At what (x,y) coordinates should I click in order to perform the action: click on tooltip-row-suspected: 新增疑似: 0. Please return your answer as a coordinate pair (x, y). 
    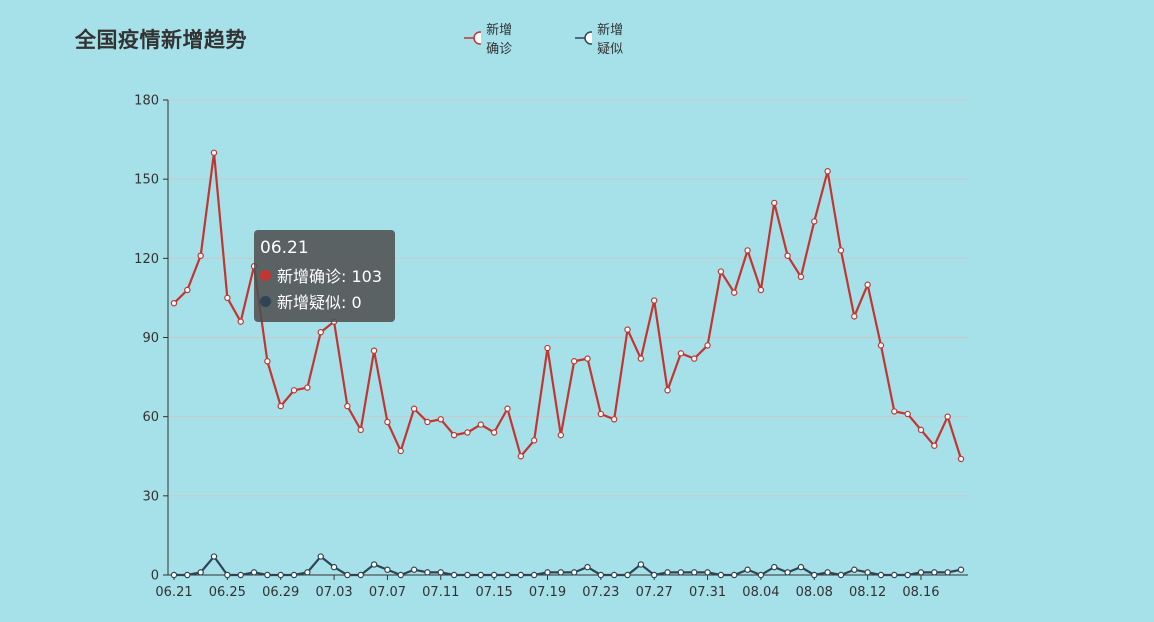
    Looking at the image, I should click on (324, 301).